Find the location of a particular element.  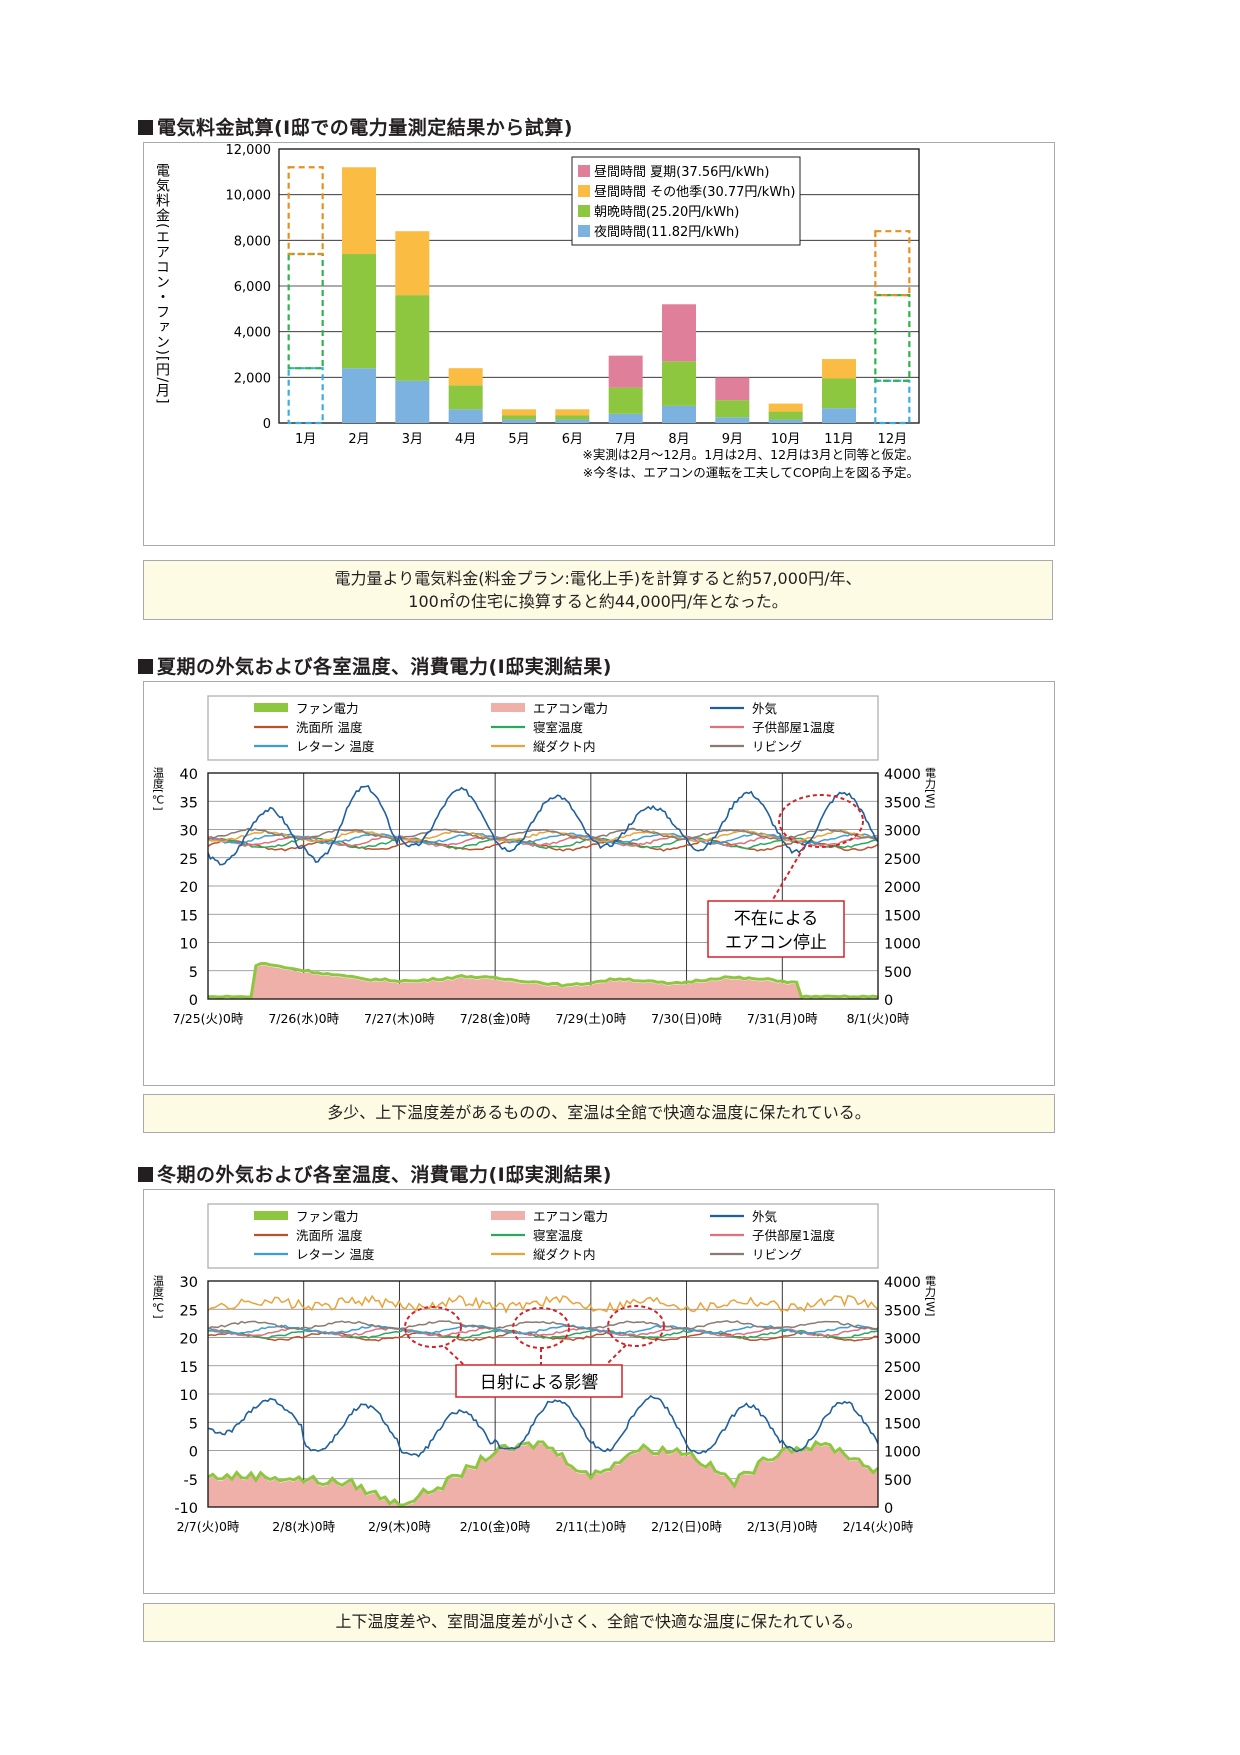

legend-label: ファン電力 is located at coordinates (327, 708).